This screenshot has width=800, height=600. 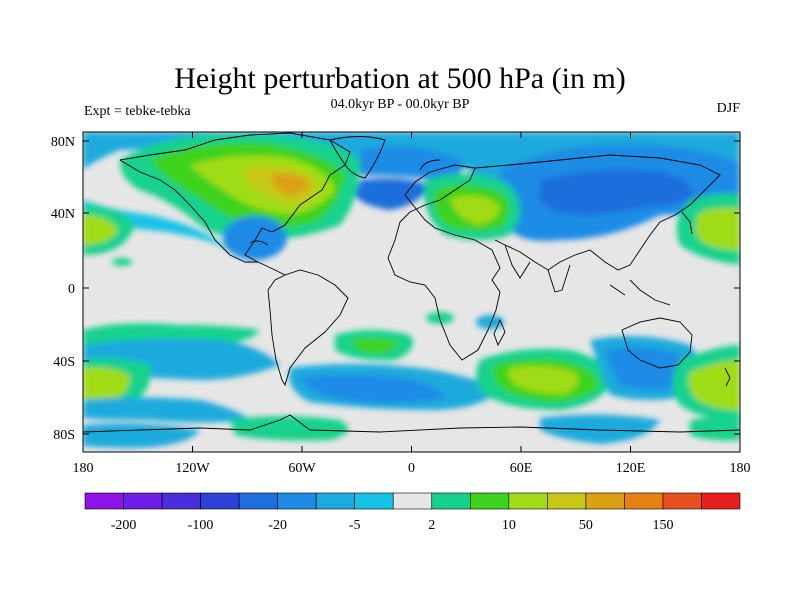 I want to click on period-label: 04.0kyr BP - 00.0kyr BP, so click(x=400, y=104).